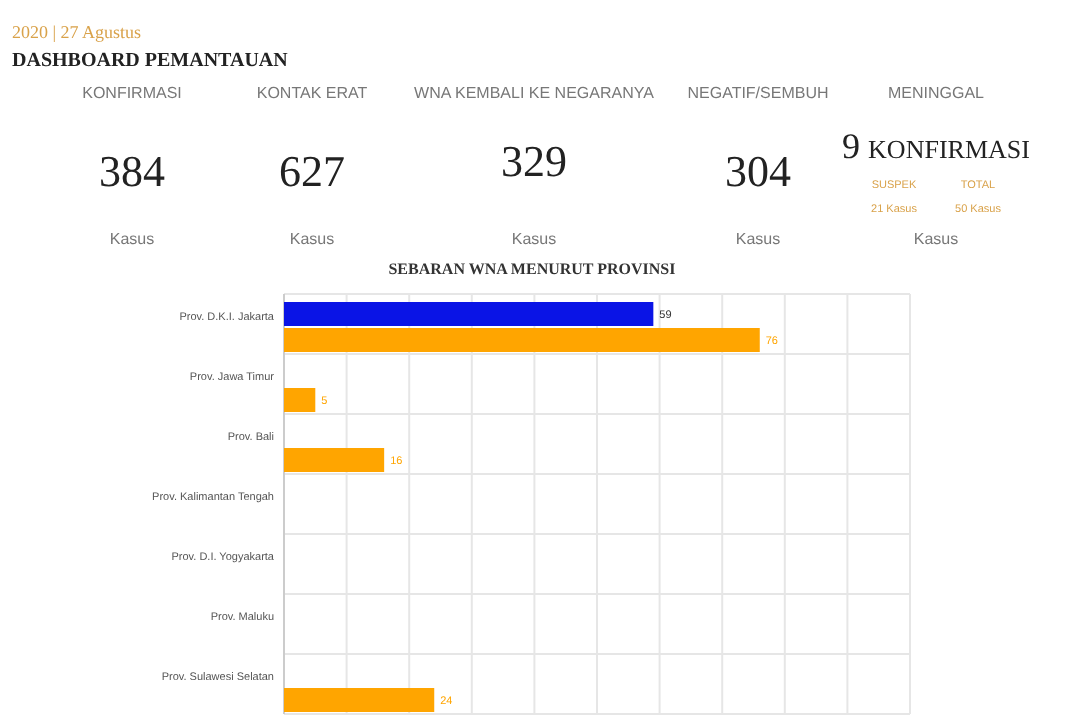 The width and height of the screenshot is (1074, 720). I want to click on data-label: 329, so click(534, 161).